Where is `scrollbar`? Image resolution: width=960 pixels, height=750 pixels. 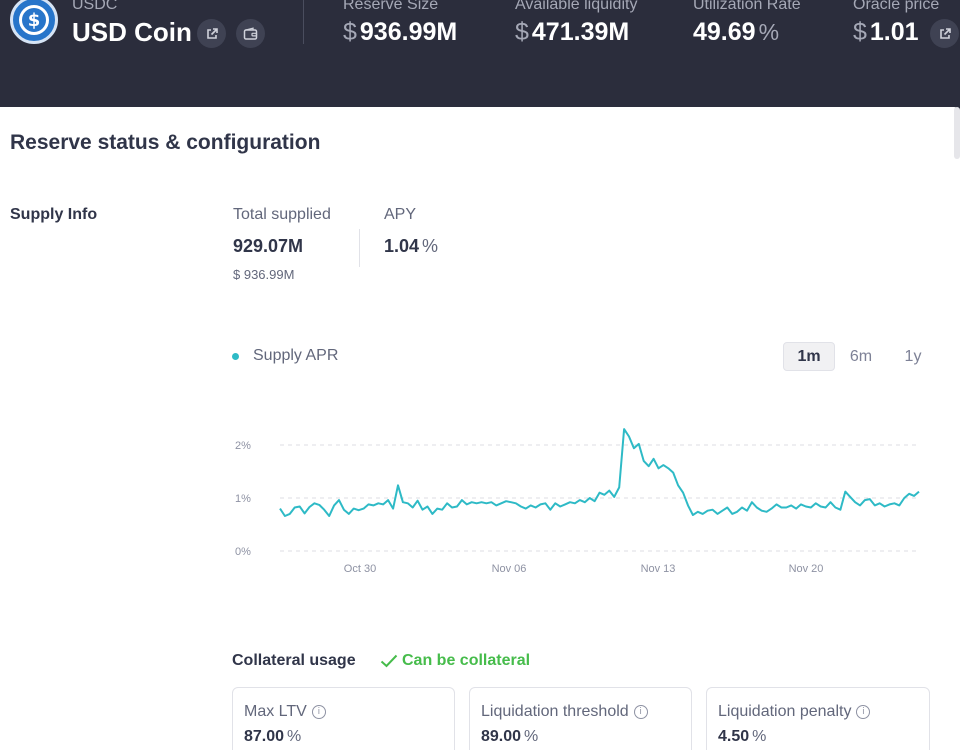
scrollbar is located at coordinates (957, 133).